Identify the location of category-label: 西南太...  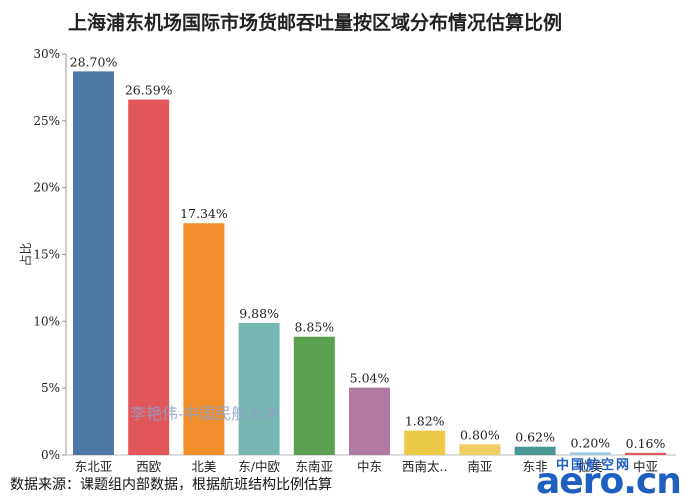
(424, 466).